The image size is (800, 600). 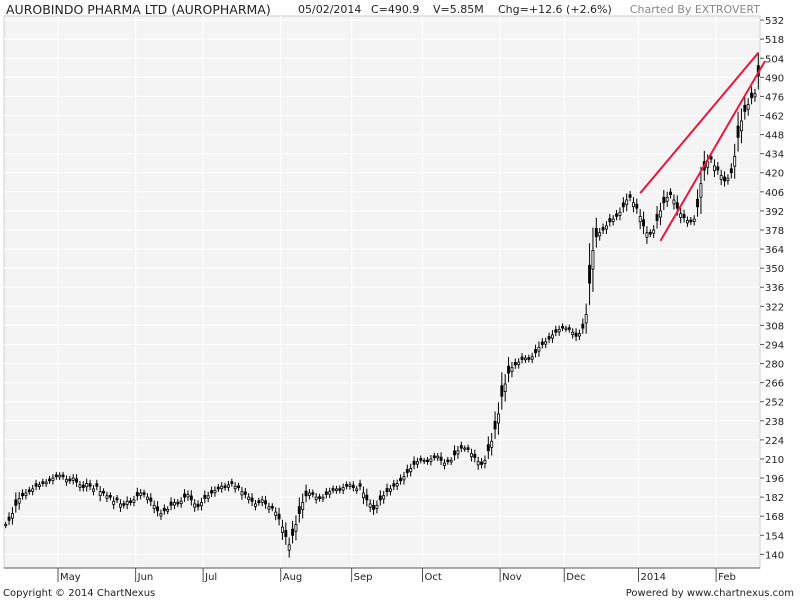 I want to click on y-tick-label: 350, so click(x=774, y=269).